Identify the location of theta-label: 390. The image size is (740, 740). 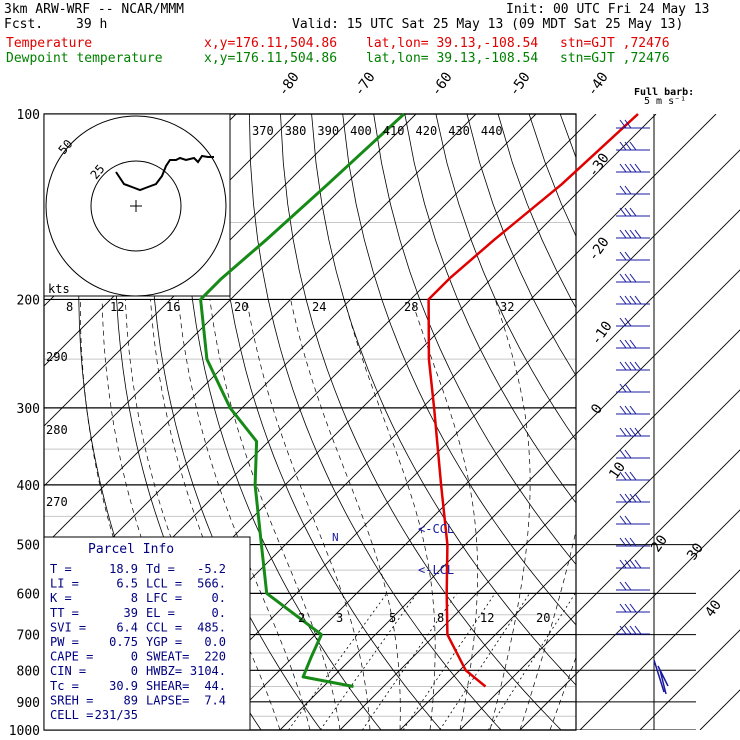
(328, 131).